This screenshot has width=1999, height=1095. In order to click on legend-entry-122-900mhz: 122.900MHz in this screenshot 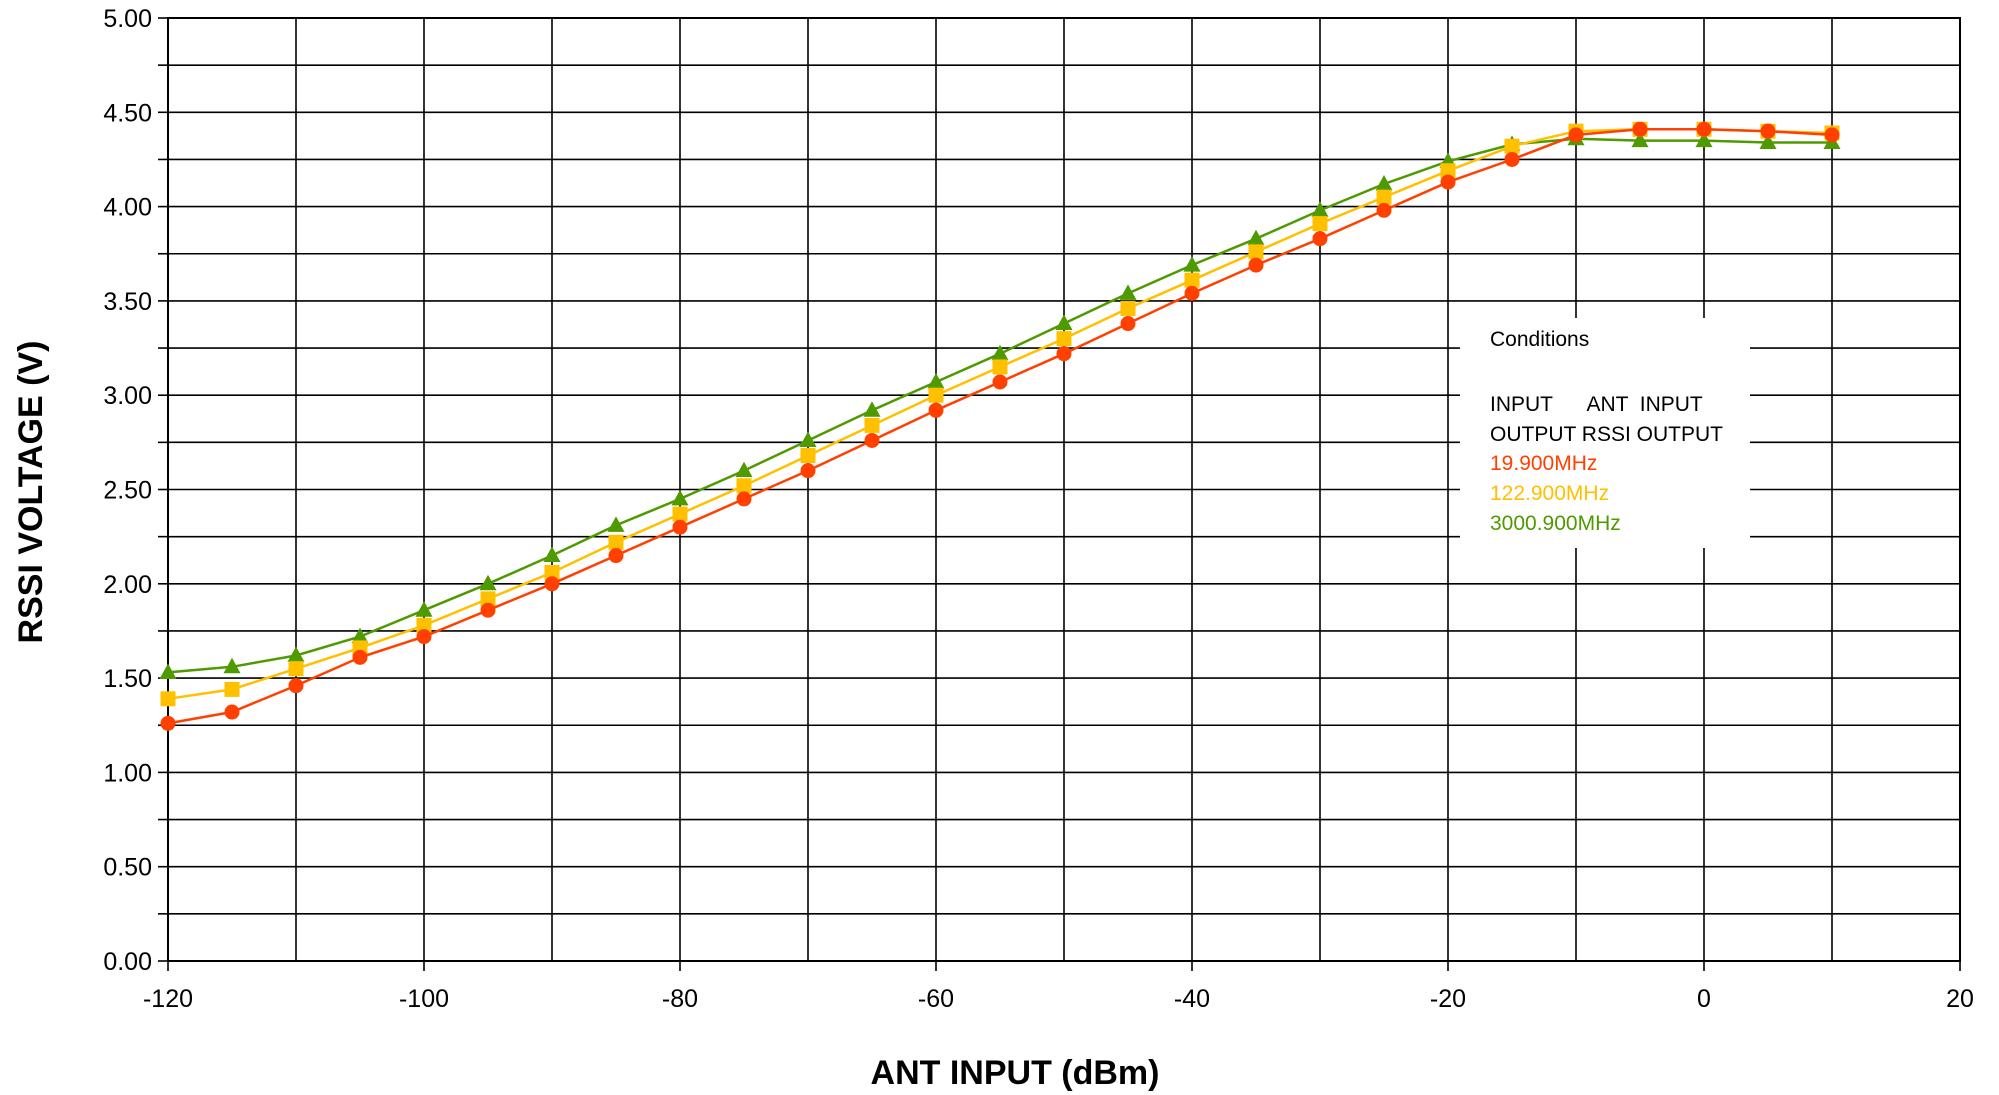, I will do `click(1549, 493)`.